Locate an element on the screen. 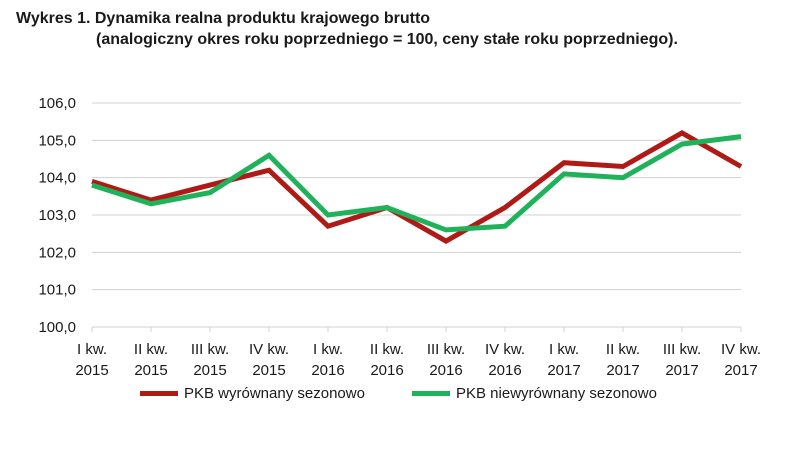  legend-item-seasonally-adjusted: PKB wyrównany sezonowo is located at coordinates (252, 393).